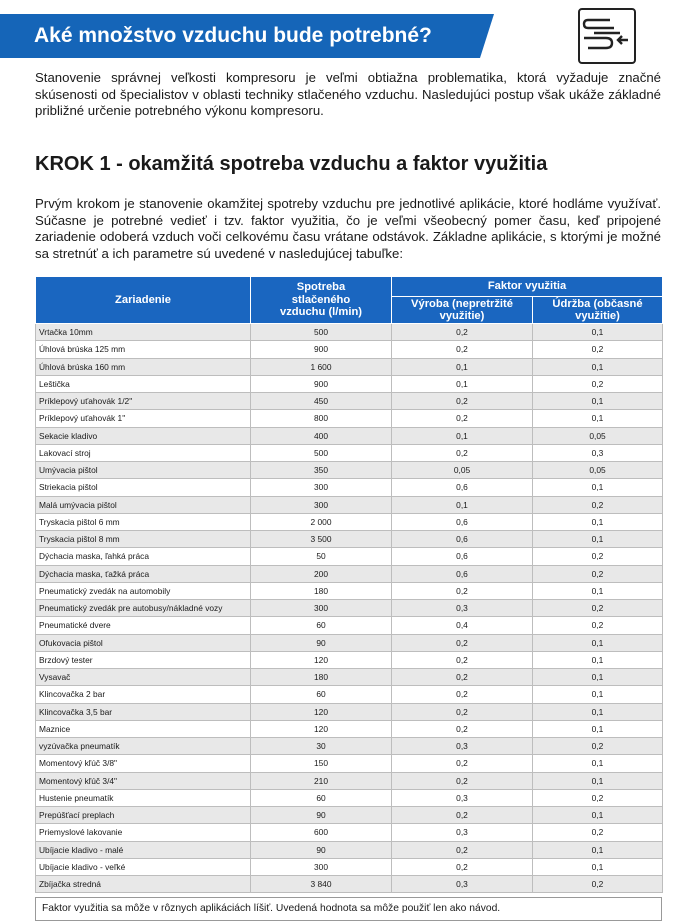 The width and height of the screenshot is (680, 923). Describe the element at coordinates (143, 366) in the screenshot. I see `device-cell: Úhlová brúska 160 mm` at that location.